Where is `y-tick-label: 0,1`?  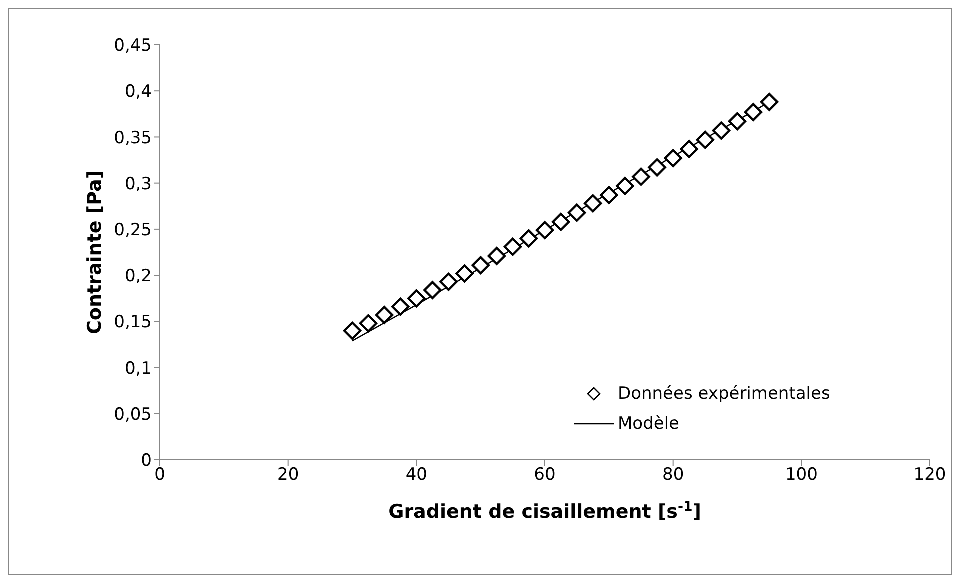
y-tick-label: 0,1 is located at coordinates (138, 368).